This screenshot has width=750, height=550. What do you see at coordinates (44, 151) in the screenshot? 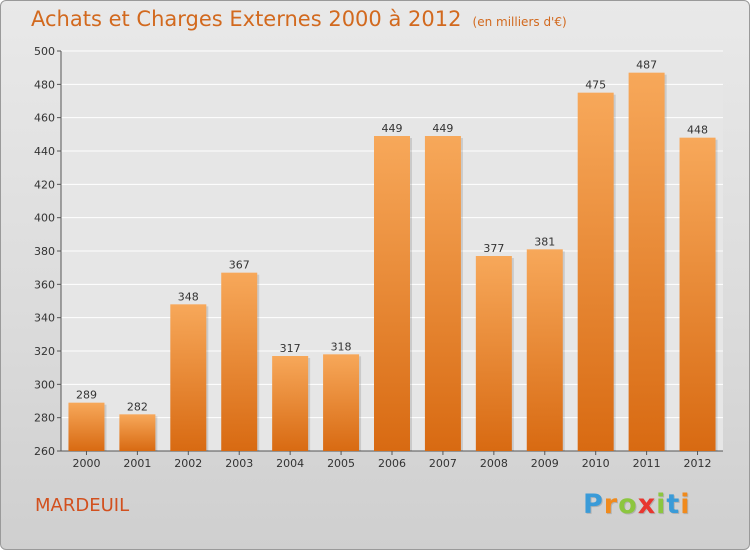
I see `y-tick-label: 440` at bounding box center [44, 151].